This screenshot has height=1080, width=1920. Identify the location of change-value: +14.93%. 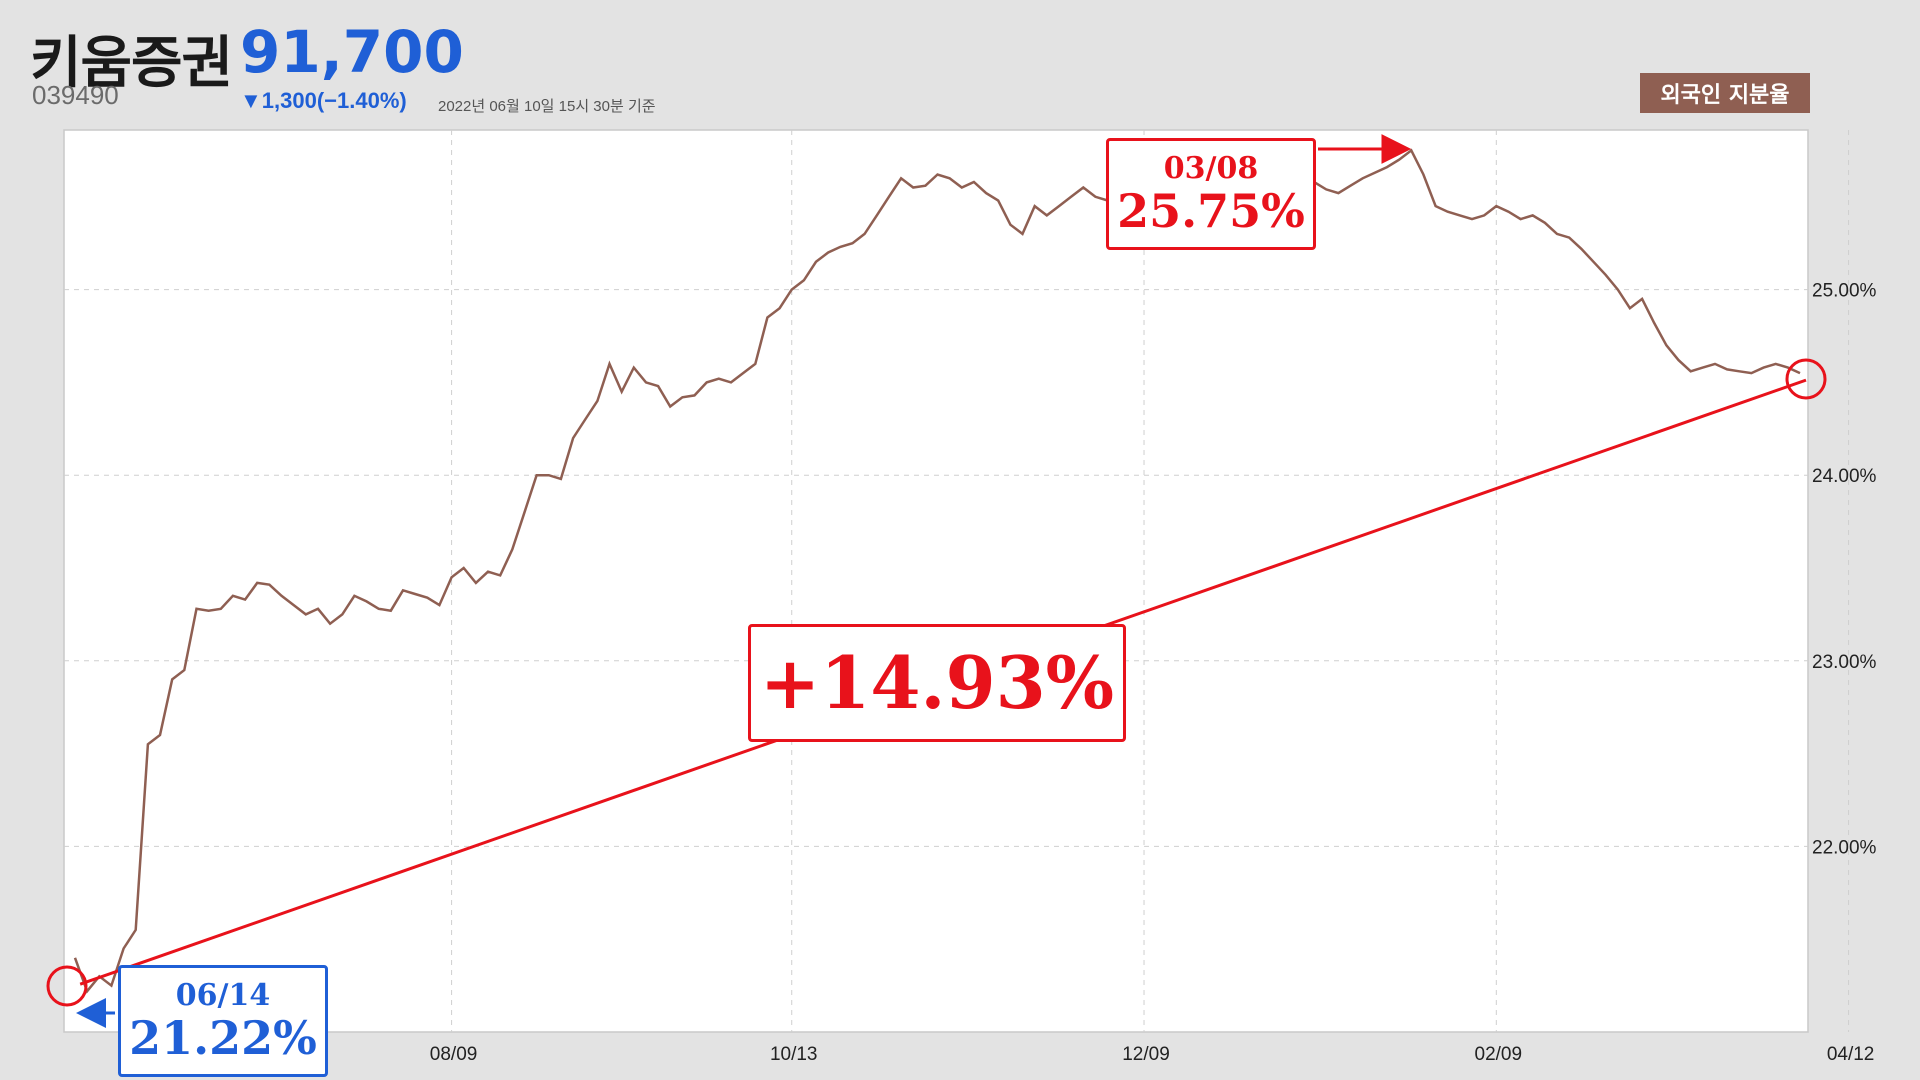
(937, 682).